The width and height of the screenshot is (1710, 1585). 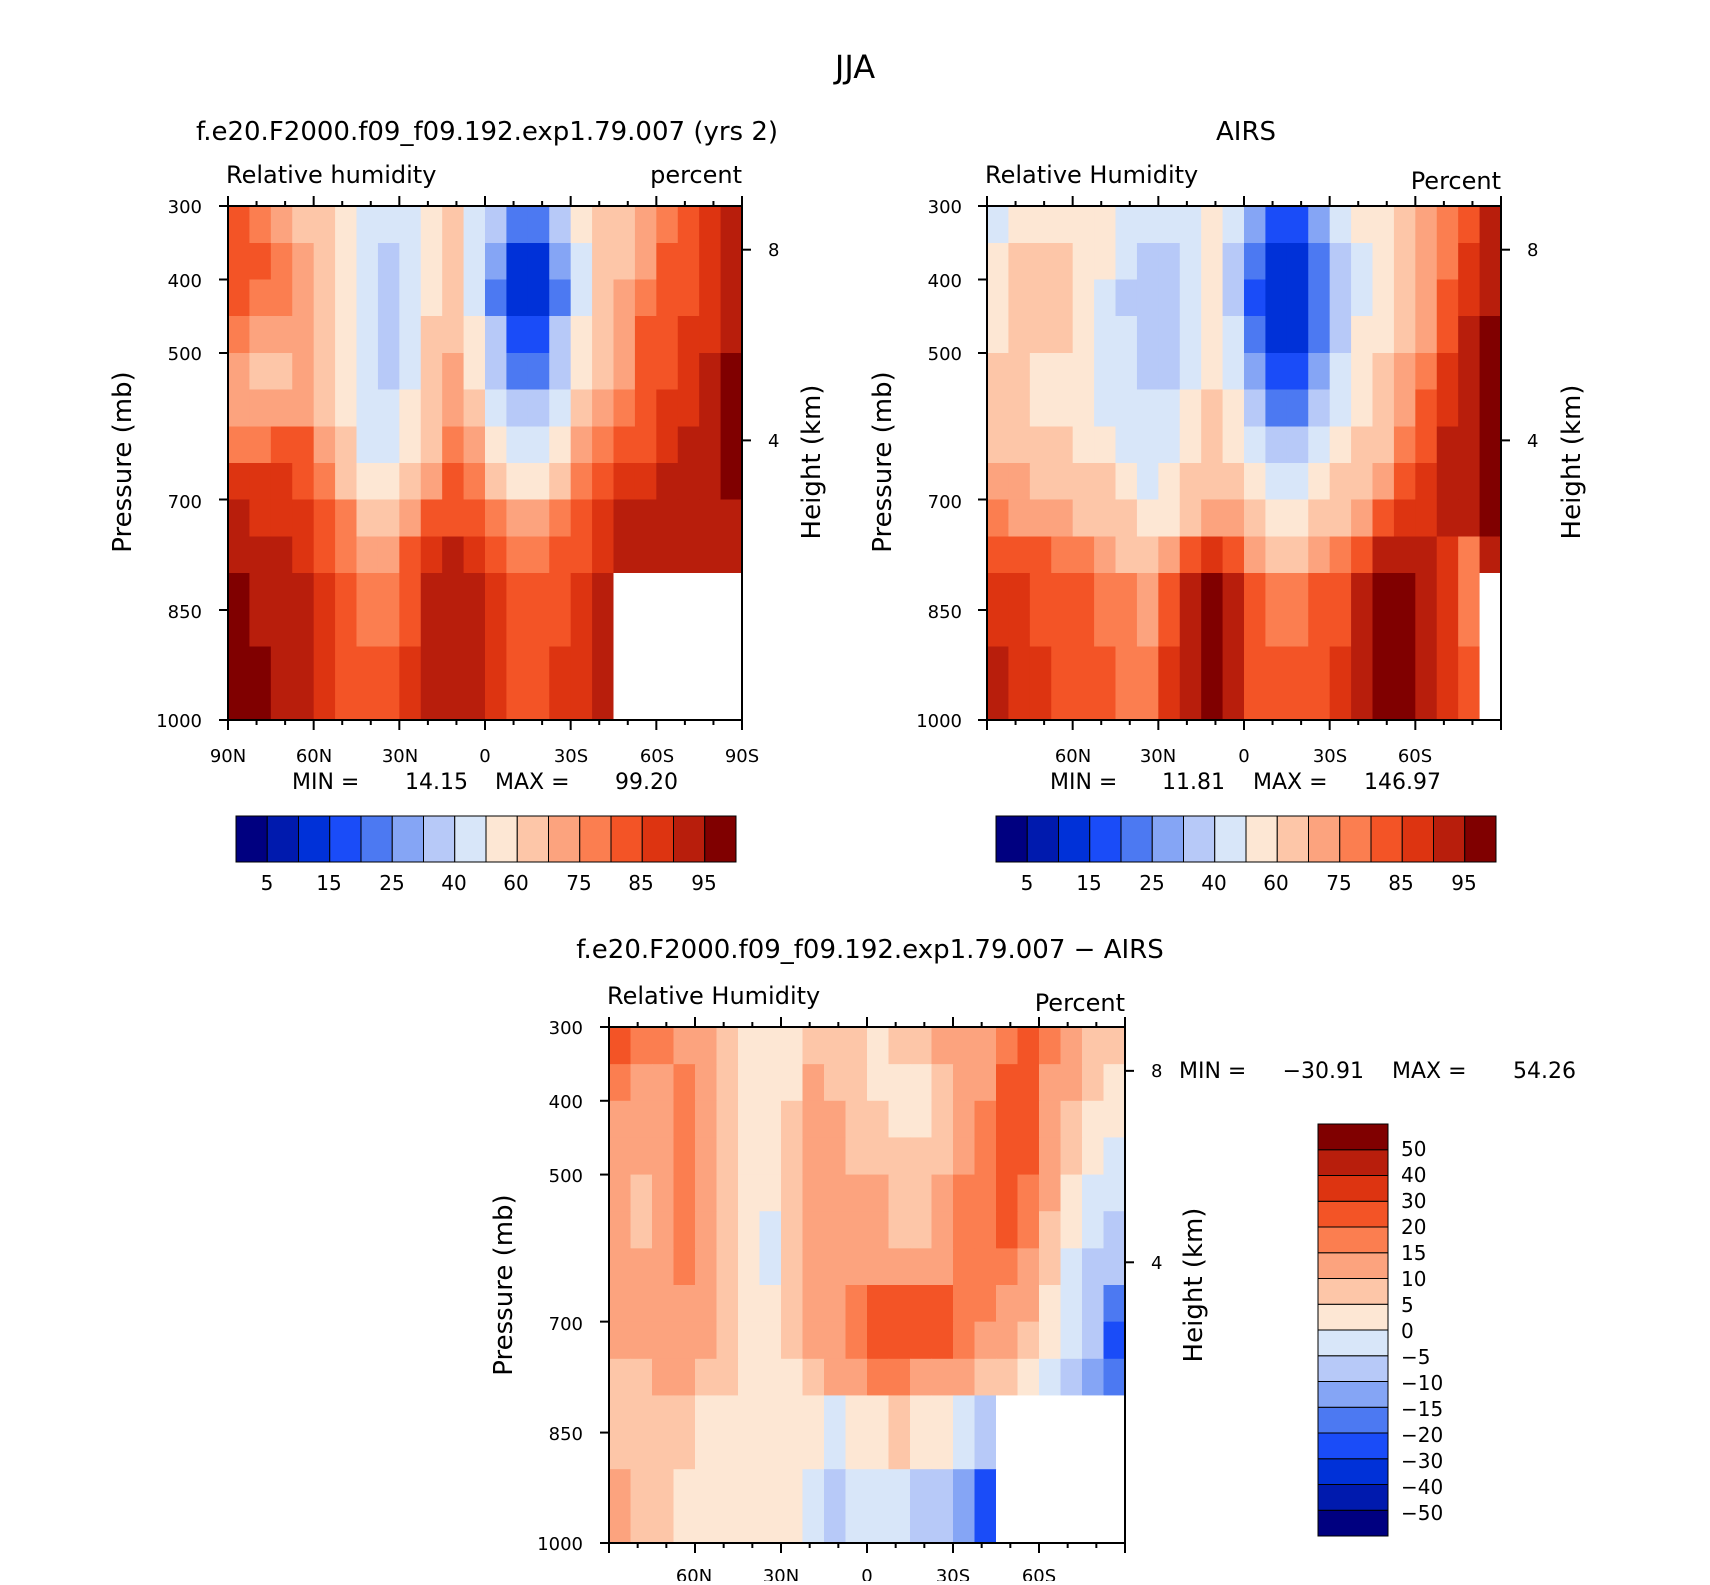 I want to click on x-tick-label: 30N, so click(x=1158, y=756).